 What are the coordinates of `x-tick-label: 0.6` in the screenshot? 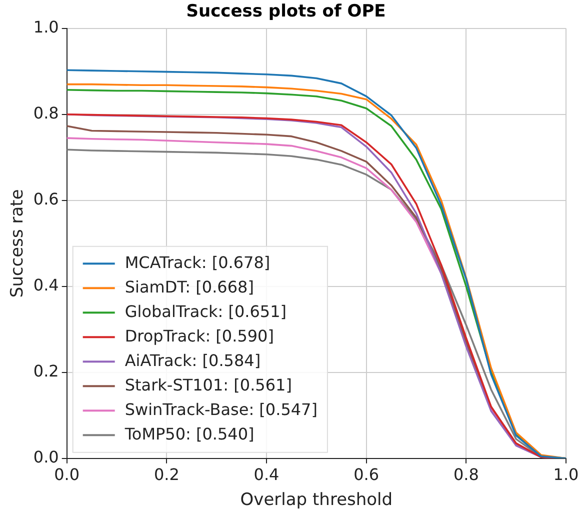 It's located at (367, 474).